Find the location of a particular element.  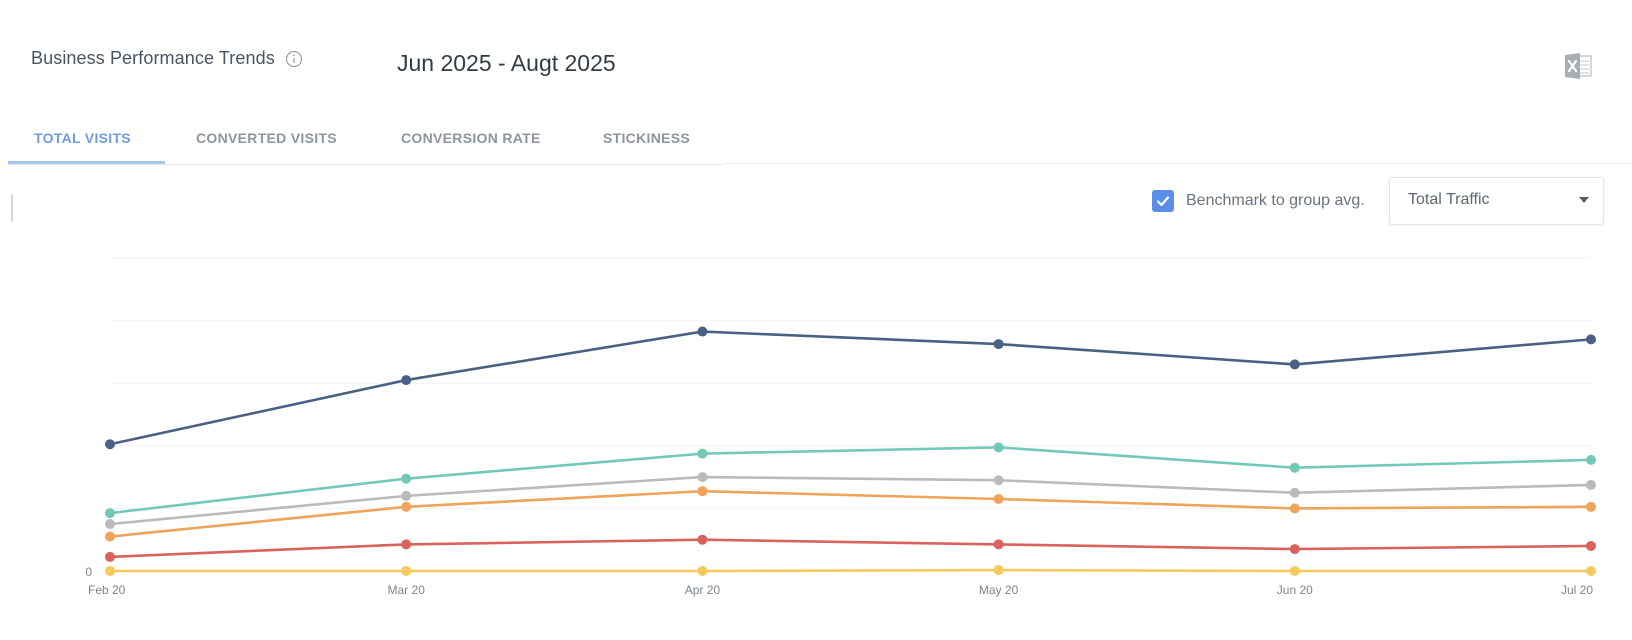

tab-conversion-rate: CONVERSION RATE is located at coordinates (471, 138).